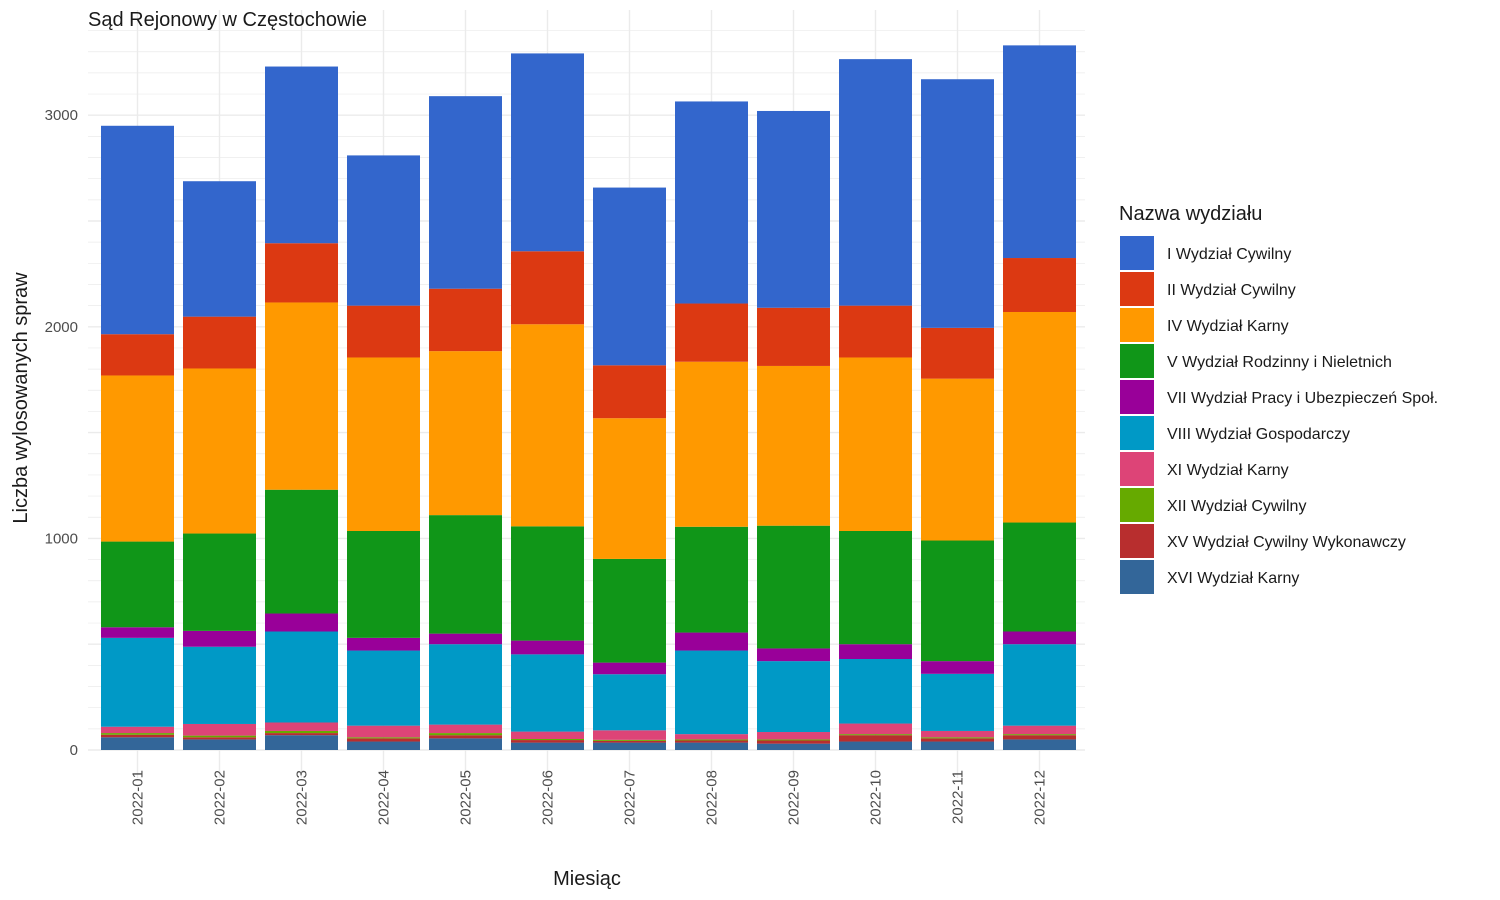  I want to click on legend-item: IV Wydział Karny, so click(1204, 325).